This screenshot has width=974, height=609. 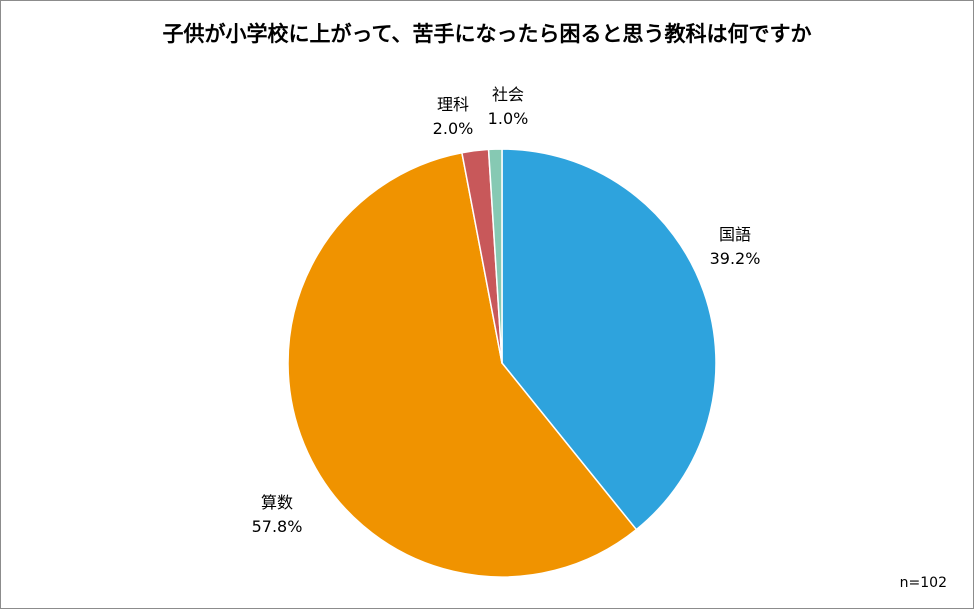 What do you see at coordinates (508, 118) in the screenshot?
I see `slice-label-shakai-value: 1.0%` at bounding box center [508, 118].